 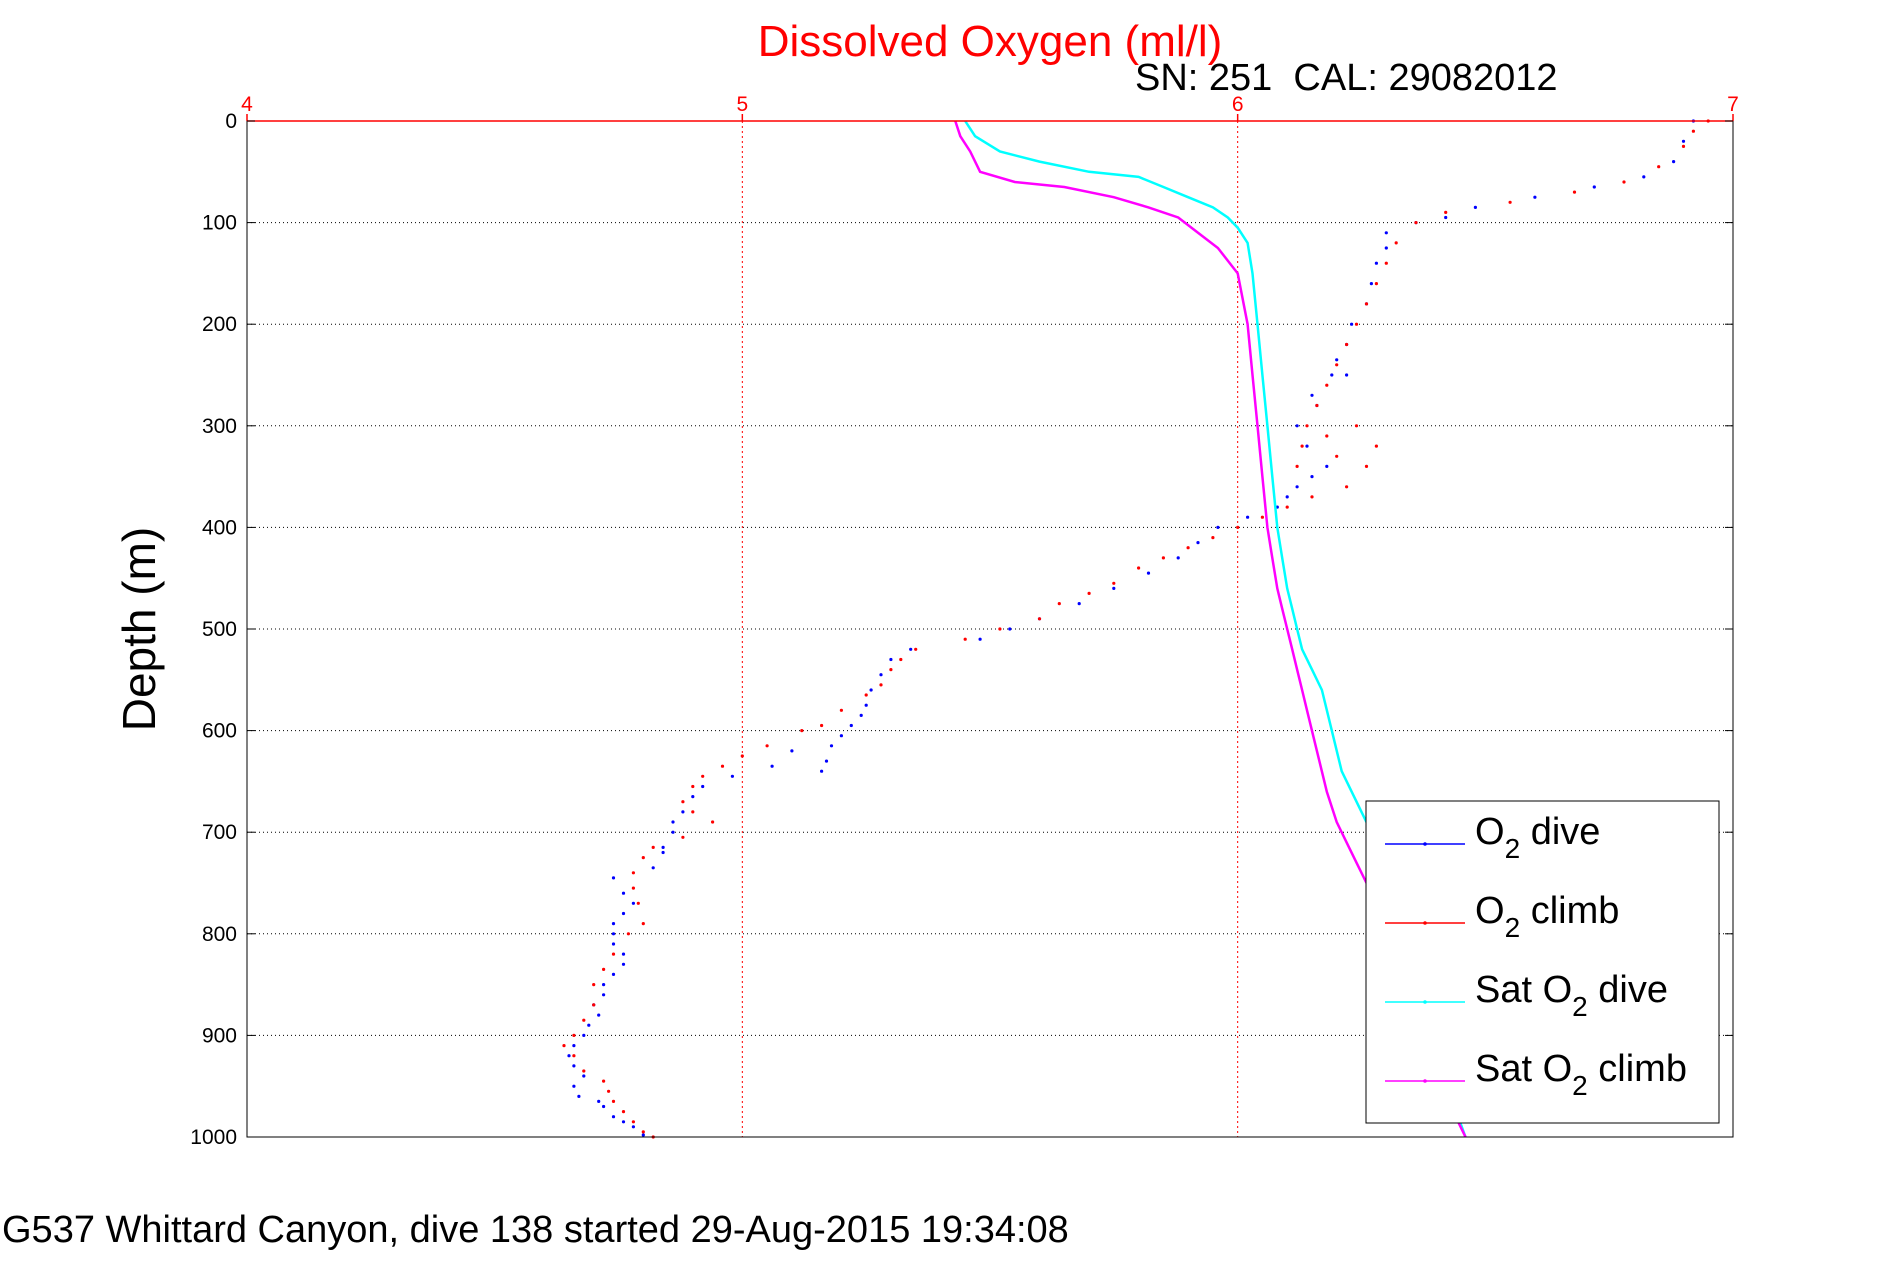 What do you see at coordinates (219, 223) in the screenshot?
I see `y-tick-label: 100` at bounding box center [219, 223].